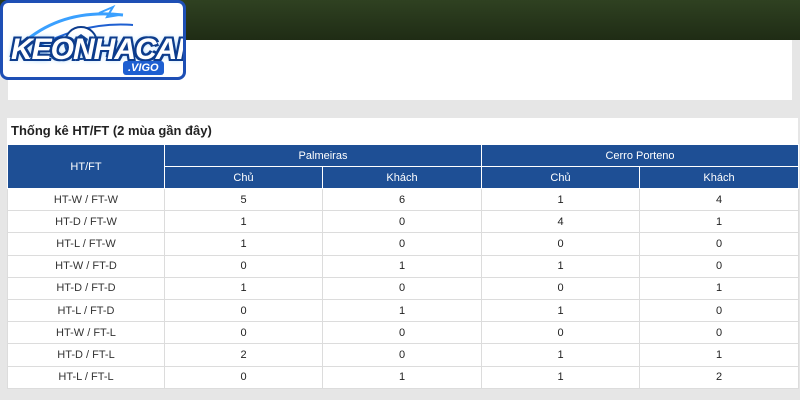 The height and width of the screenshot is (400, 800). I want to click on table-row: HT-W / FT-W 5 6 1 4, so click(403, 199).